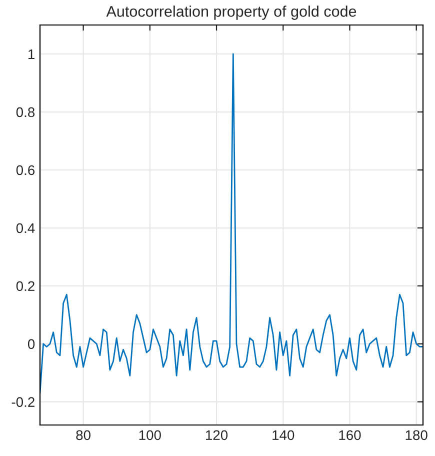 This screenshot has width=435, height=456. I want to click on x-tick-label: 180, so click(417, 435).